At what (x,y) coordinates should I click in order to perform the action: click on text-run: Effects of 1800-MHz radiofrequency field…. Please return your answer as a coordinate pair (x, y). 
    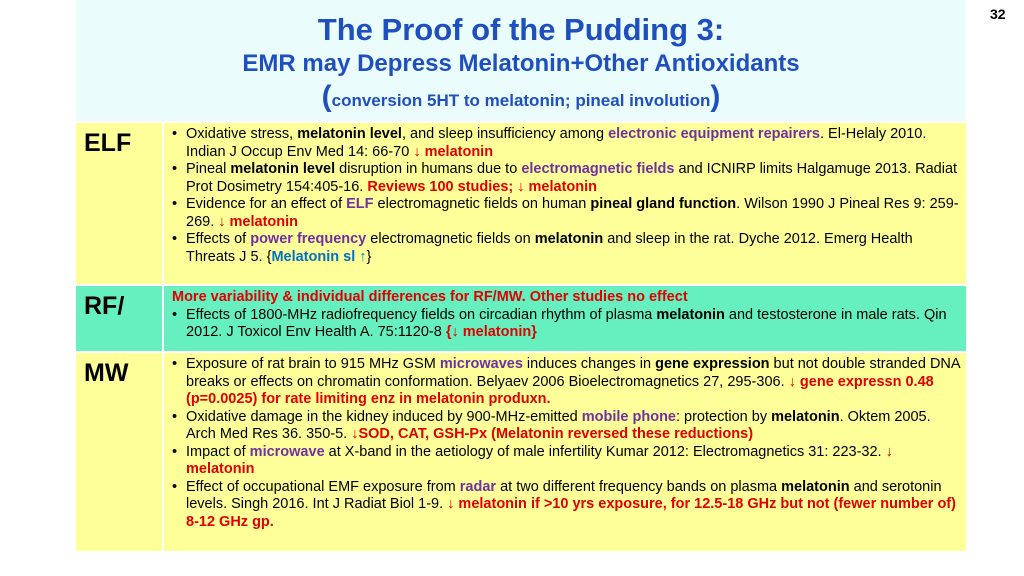
    Looking at the image, I should click on (421, 314).